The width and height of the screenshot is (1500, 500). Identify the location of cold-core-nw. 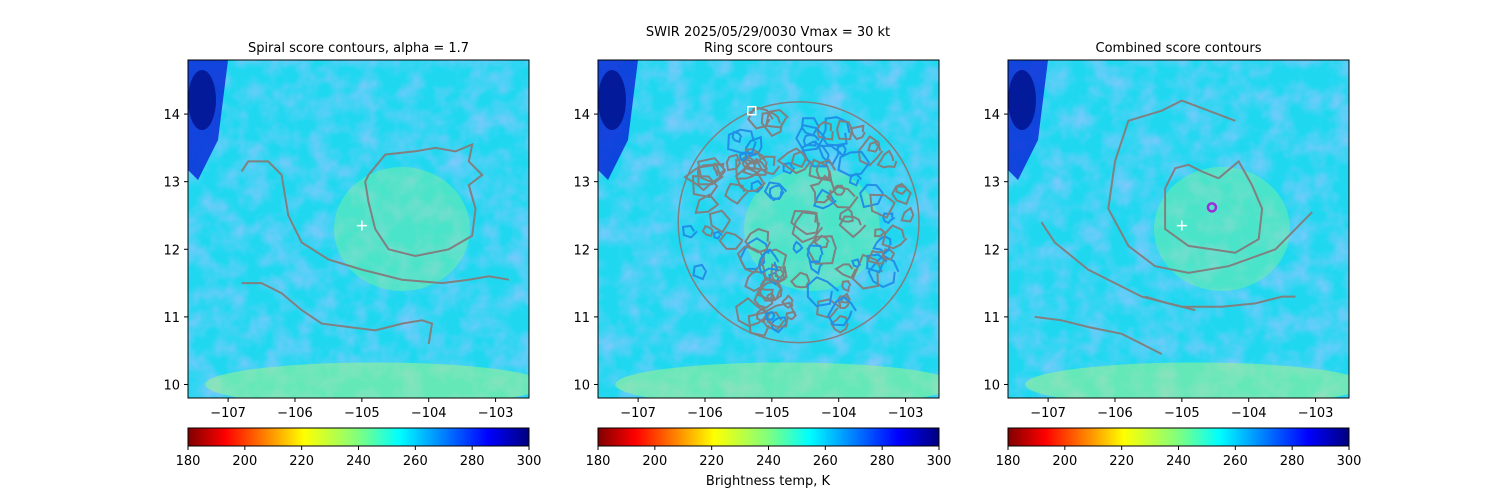
(1022, 100).